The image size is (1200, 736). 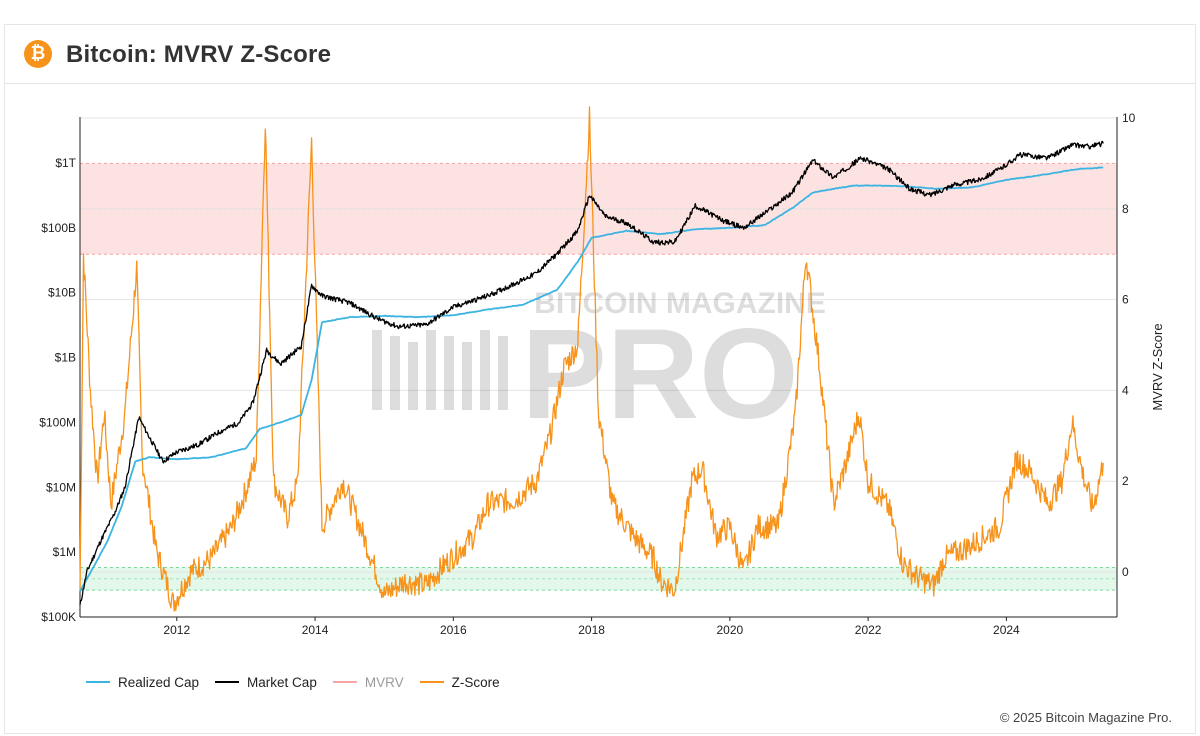 What do you see at coordinates (282, 682) in the screenshot?
I see `legend-label: Market Cap` at bounding box center [282, 682].